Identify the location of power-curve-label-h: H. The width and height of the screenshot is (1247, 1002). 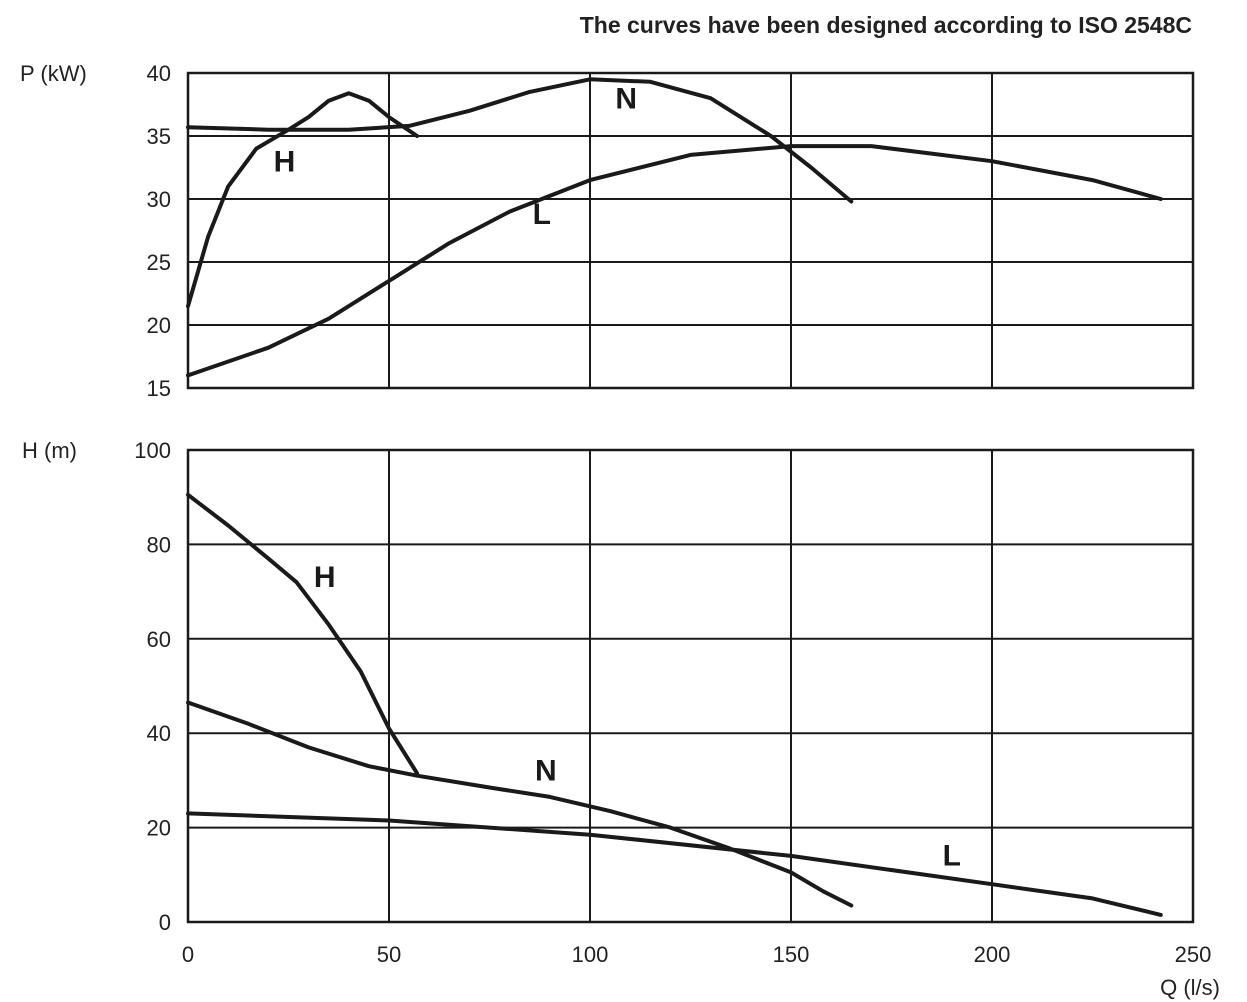
(285, 161).